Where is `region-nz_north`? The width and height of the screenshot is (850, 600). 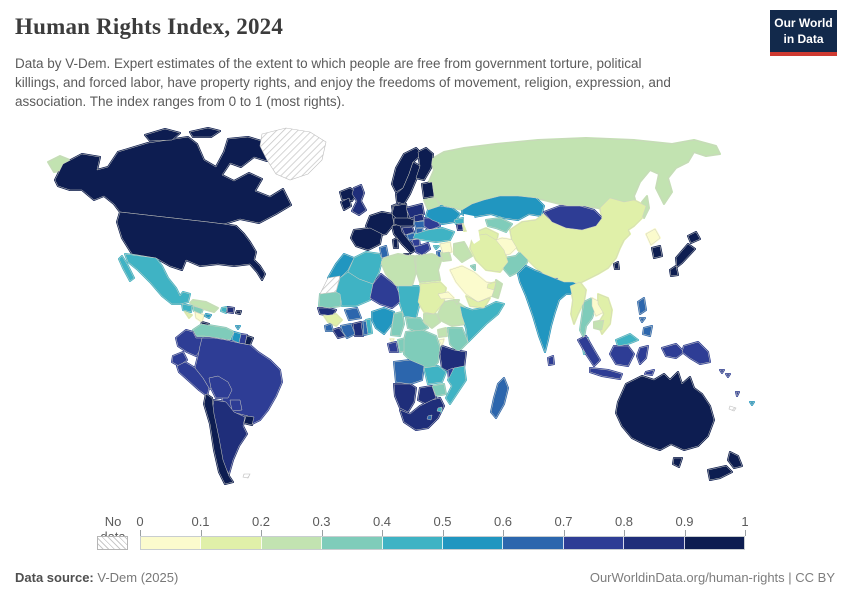 region-nz_north is located at coordinates (735, 460).